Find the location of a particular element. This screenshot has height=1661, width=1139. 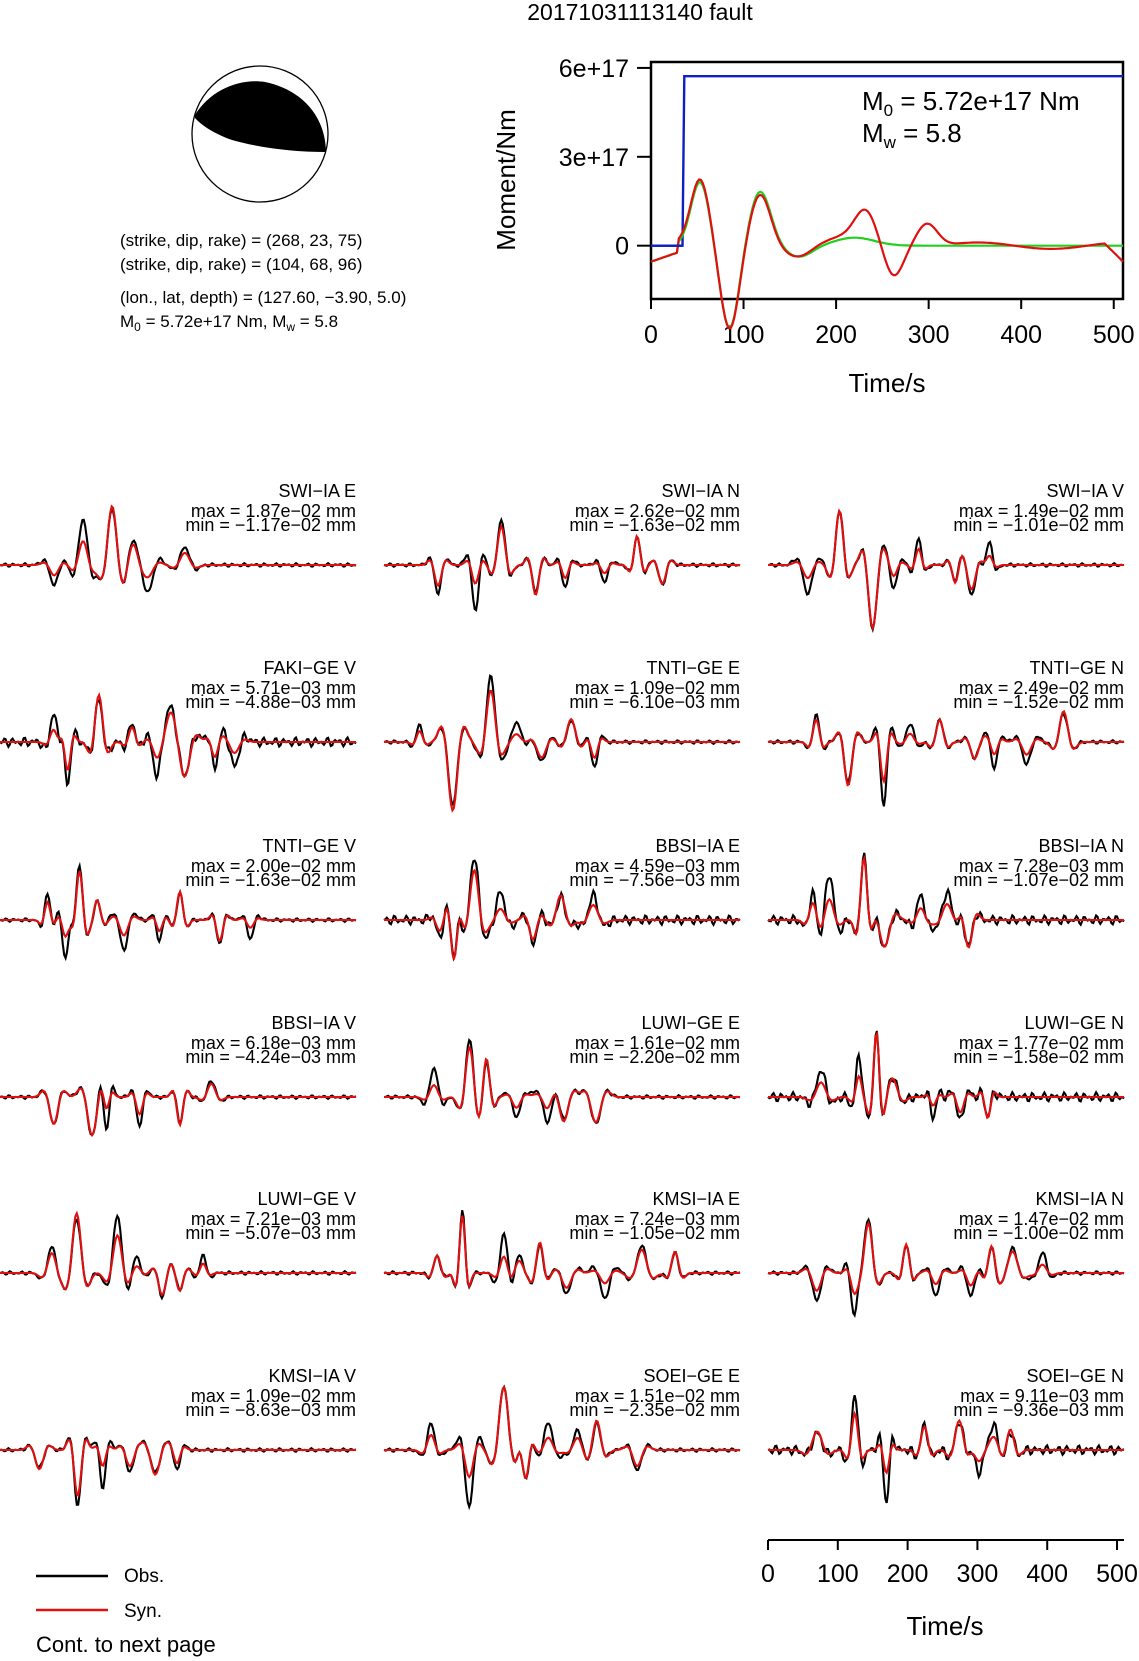

min-amplitude: min = −1.00e−02 mm is located at coordinates (1038, 1233).